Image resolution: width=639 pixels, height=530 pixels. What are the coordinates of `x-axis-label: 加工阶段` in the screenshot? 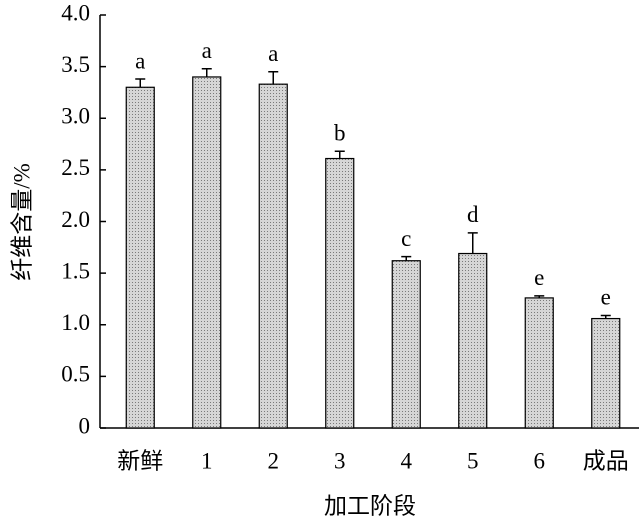 It's located at (370, 505).